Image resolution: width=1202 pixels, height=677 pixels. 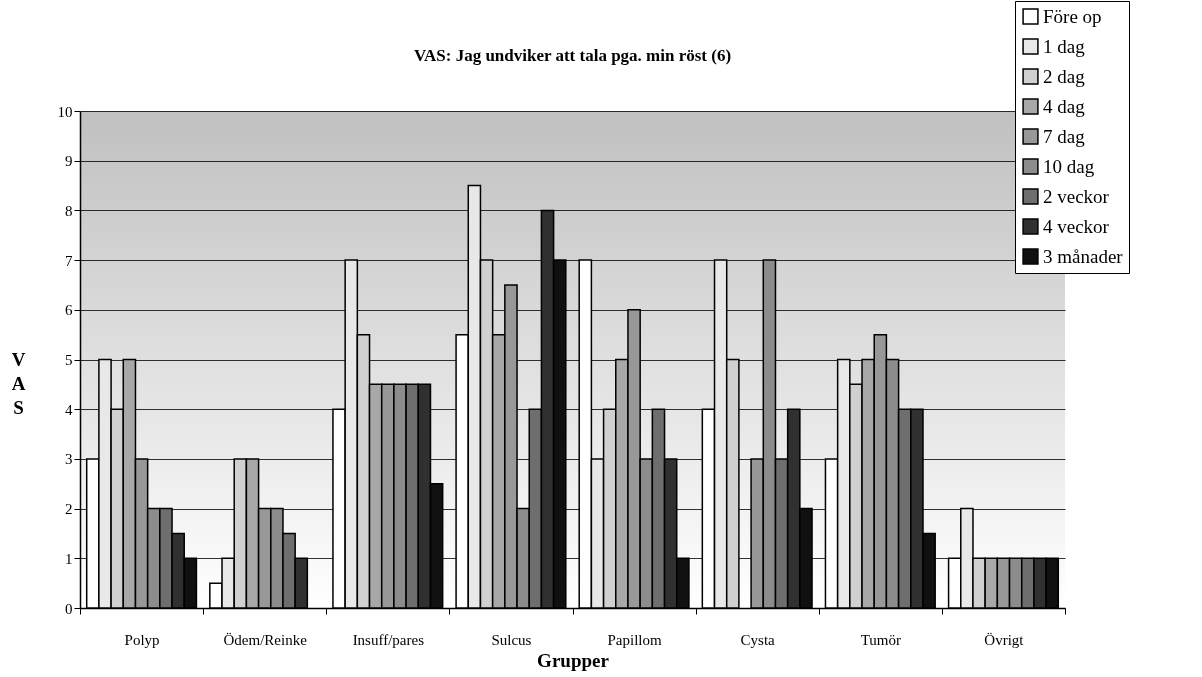 What do you see at coordinates (388, 639) in the screenshot?
I see `x-tick-label: Insuff/pares` at bounding box center [388, 639].